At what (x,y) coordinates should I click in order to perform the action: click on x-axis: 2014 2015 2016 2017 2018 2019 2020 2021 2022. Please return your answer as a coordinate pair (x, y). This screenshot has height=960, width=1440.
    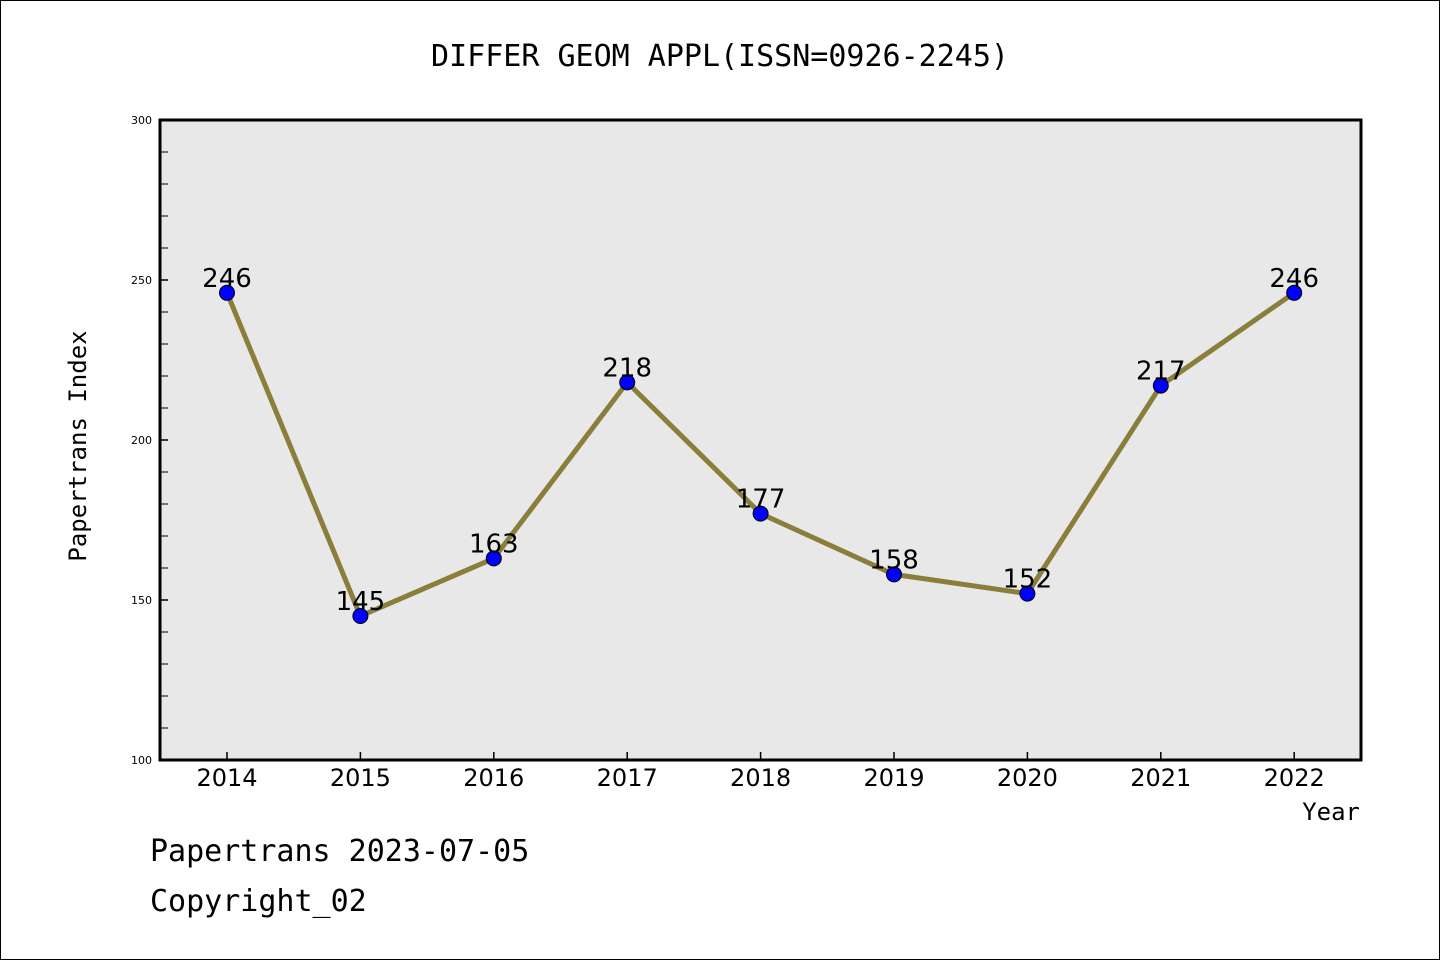
    Looking at the image, I should click on (760, 772).